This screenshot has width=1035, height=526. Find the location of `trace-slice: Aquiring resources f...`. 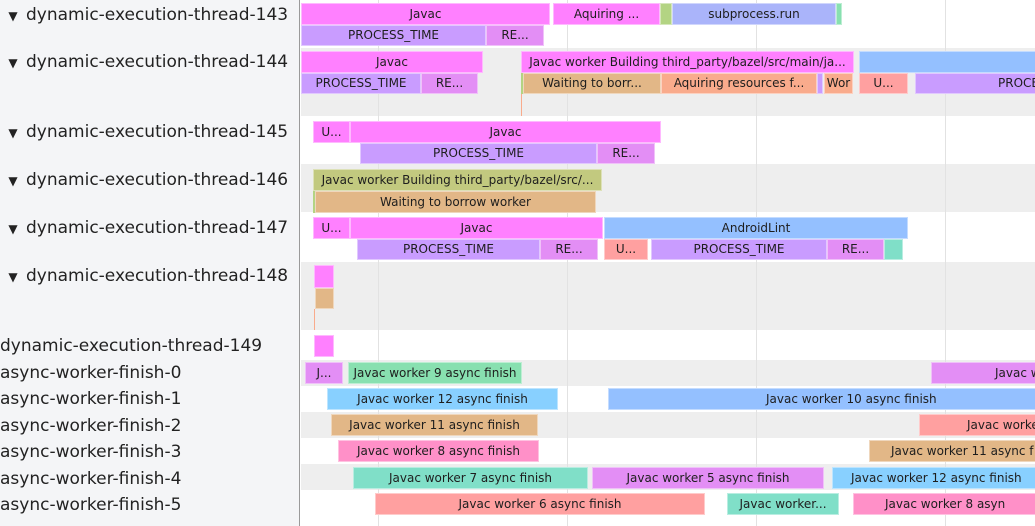

trace-slice: Aquiring resources f... is located at coordinates (739, 83).